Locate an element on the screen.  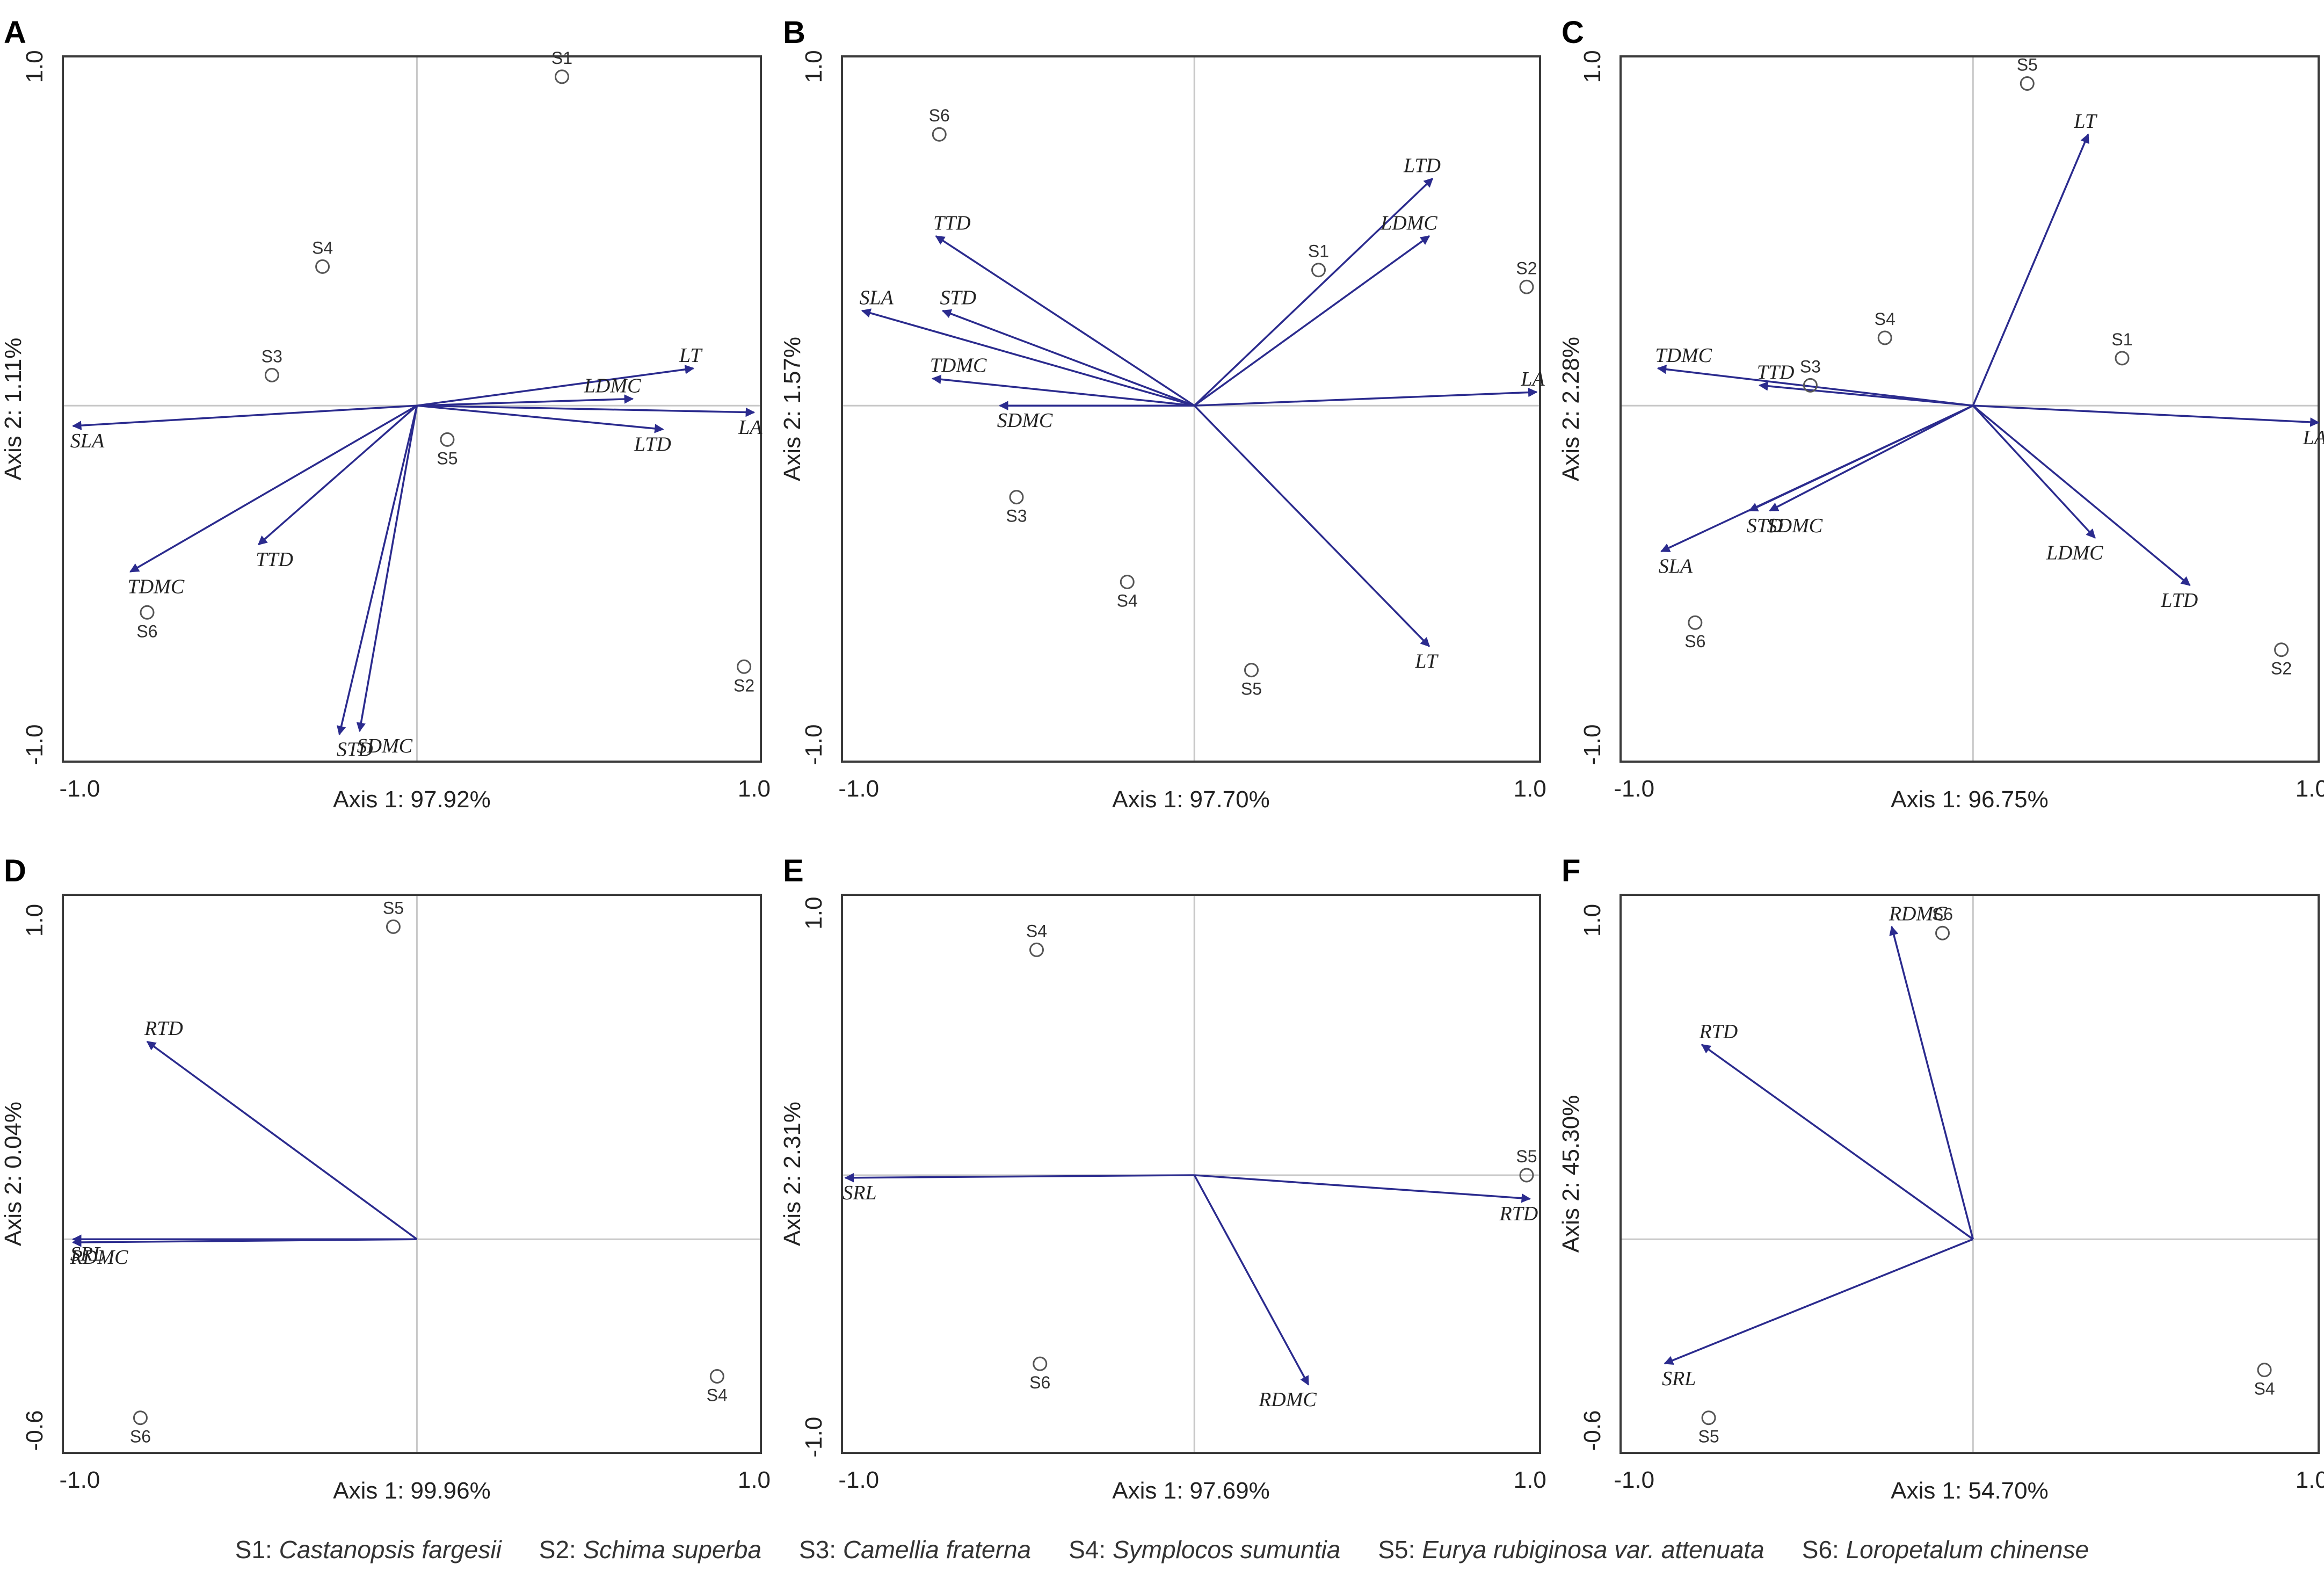
legend-item: S4: Symplocos sumuntia is located at coordinates (1205, 1549).